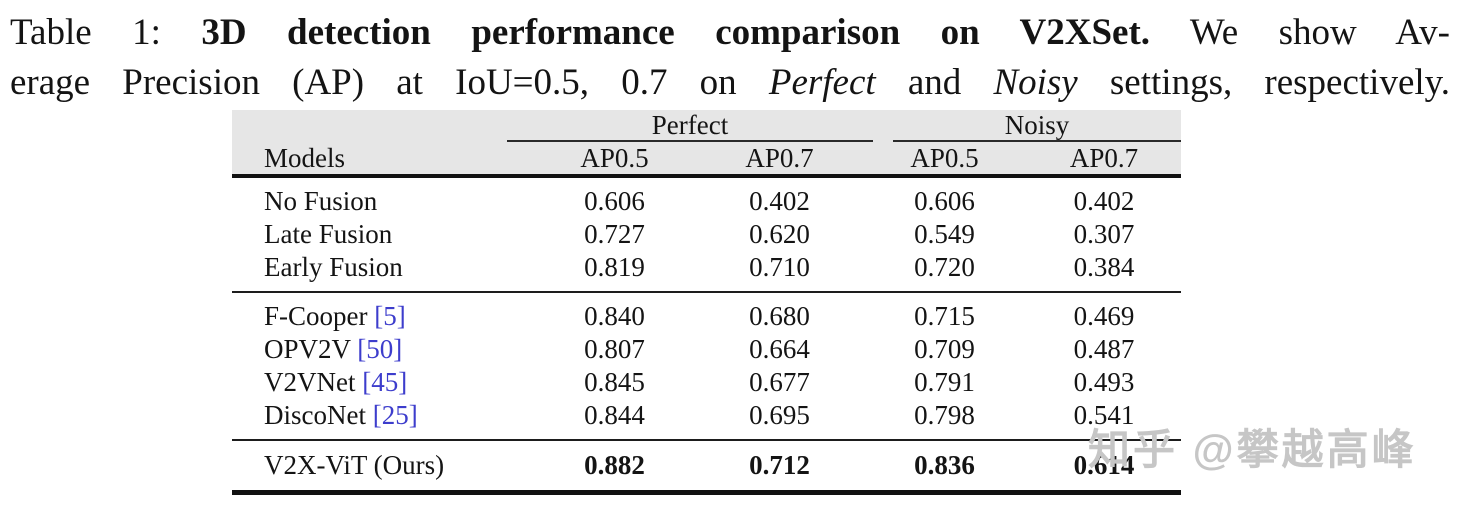  Describe the element at coordinates (1037, 126) in the screenshot. I see `col-group-noisy: Noisy` at that location.